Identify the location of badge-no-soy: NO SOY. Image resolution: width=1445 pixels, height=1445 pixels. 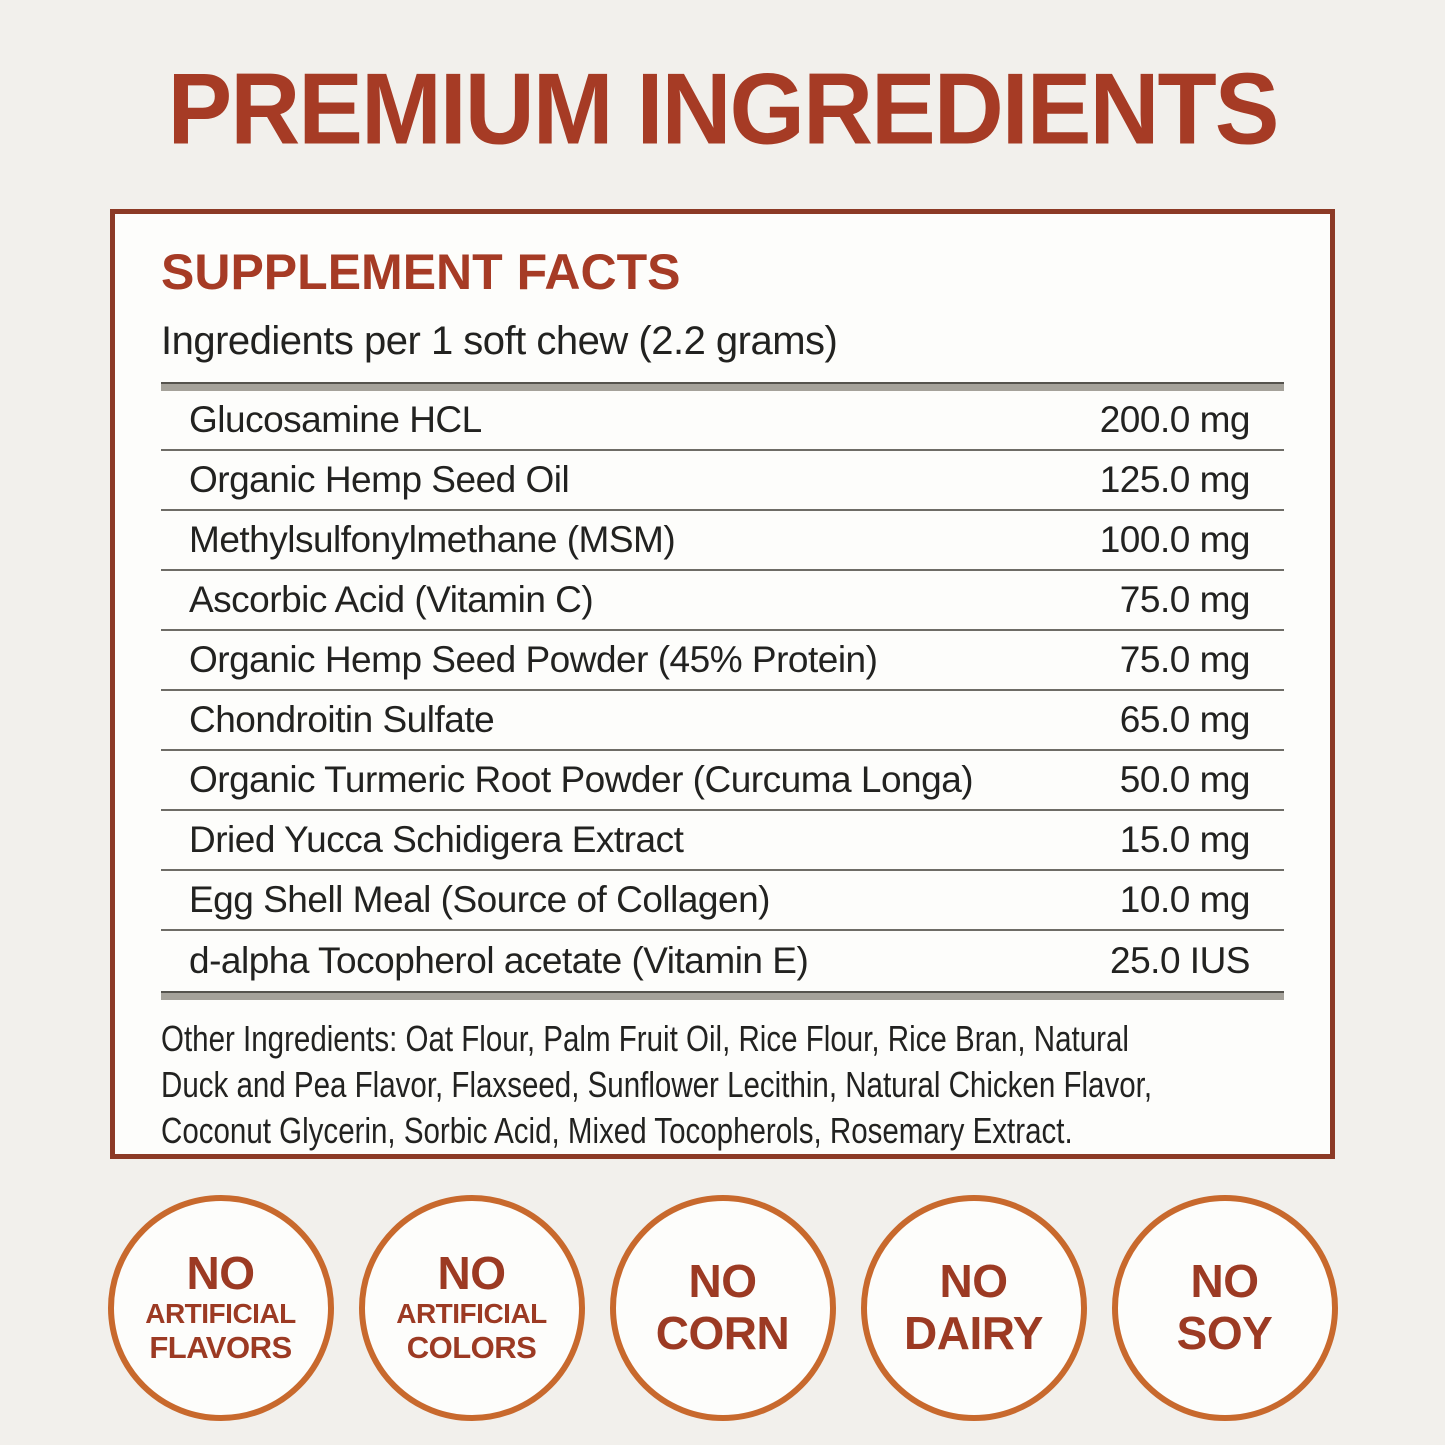
(1224, 1307).